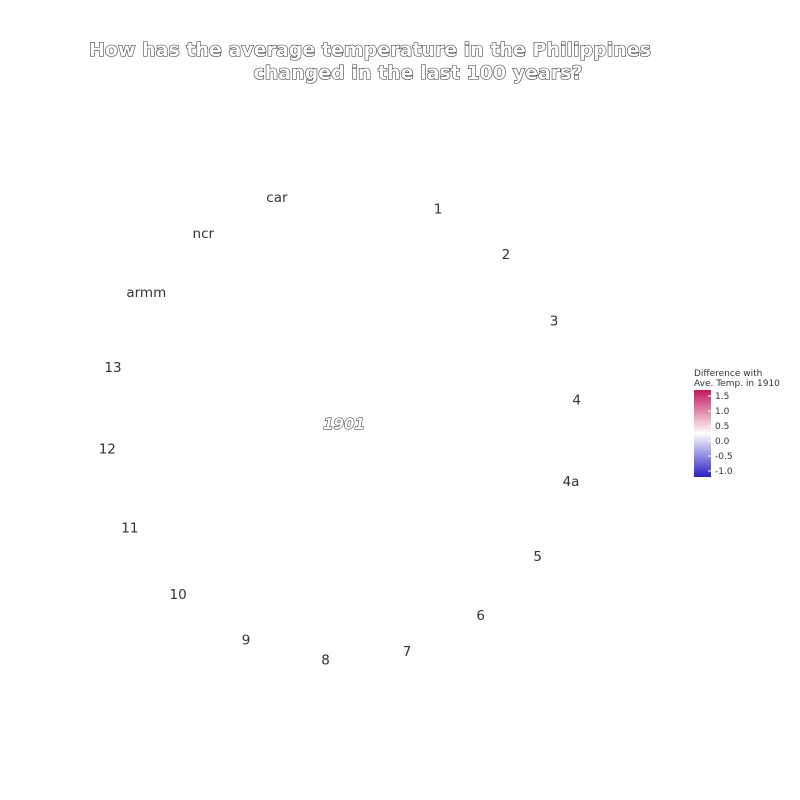 Image resolution: width=800 pixels, height=800 pixels. Describe the element at coordinates (107, 450) in the screenshot. I see `region-label-12: 12` at that location.